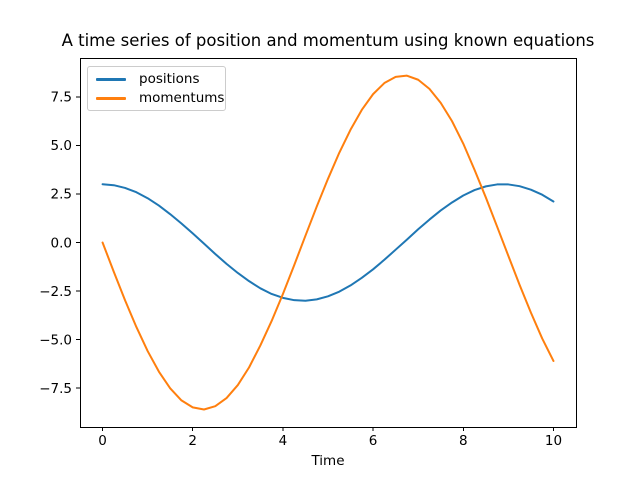 This screenshot has width=640, height=480. Describe the element at coordinates (327, 461) in the screenshot. I see `x-axis-label: Time` at that location.